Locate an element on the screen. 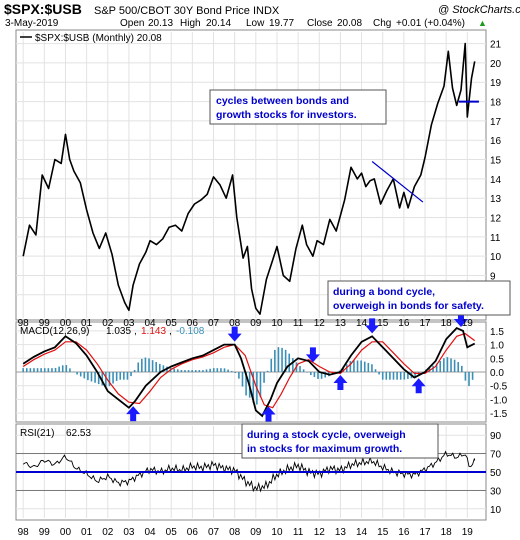 This screenshot has width=520, height=540. arrow-down-shape is located at coordinates (234, 334).